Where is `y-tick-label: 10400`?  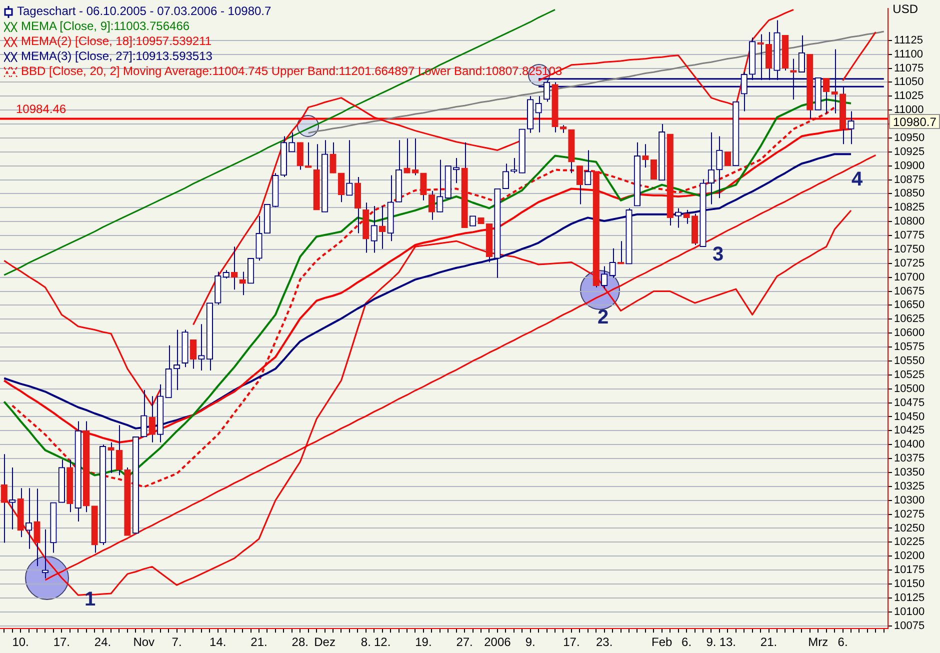
y-tick-label: 10400 is located at coordinates (909, 444).